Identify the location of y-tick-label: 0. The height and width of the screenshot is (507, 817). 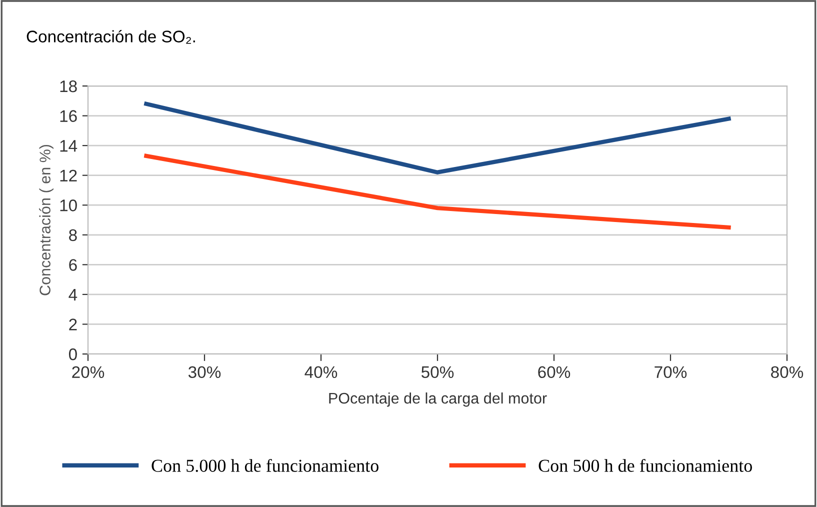
(72, 354).